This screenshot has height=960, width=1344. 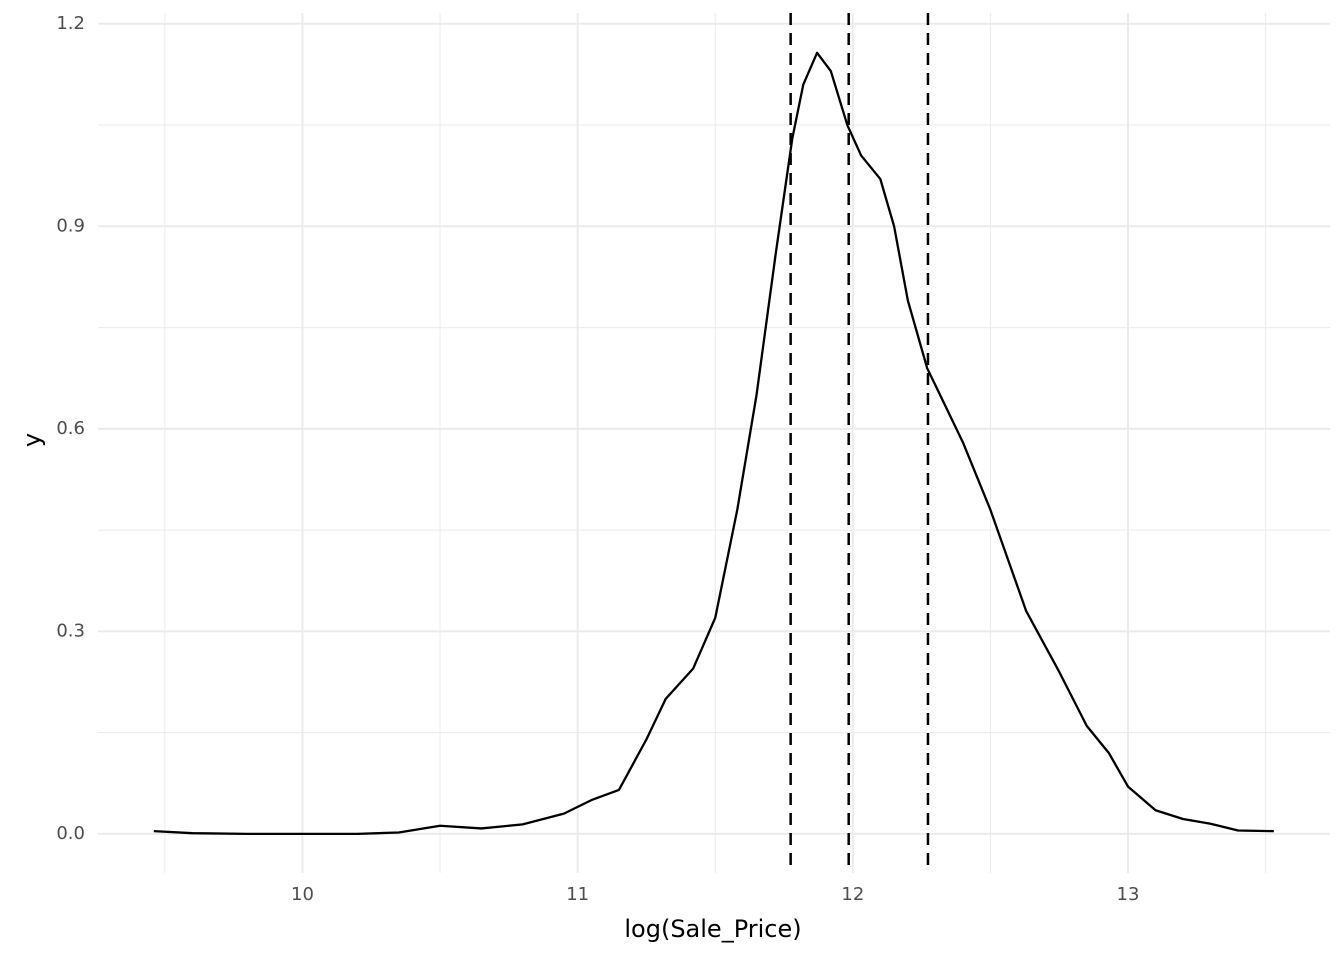 I want to click on x-axis-title: log(Sale_Price), so click(x=712, y=929).